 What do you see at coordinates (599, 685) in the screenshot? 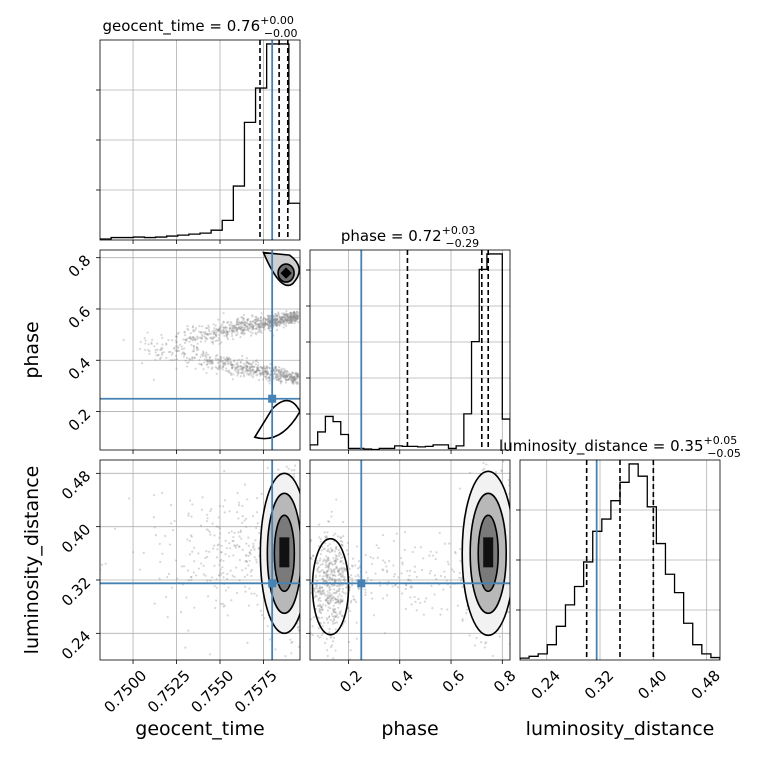
I see `x-tick-label: 0.32` at bounding box center [599, 685].